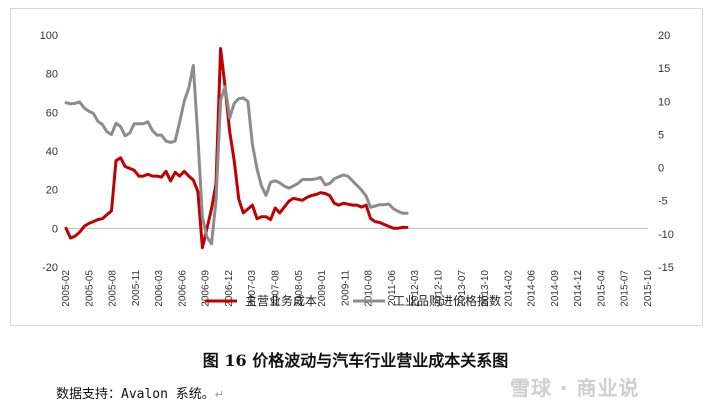 The height and width of the screenshot is (406, 711). What do you see at coordinates (661, 135) in the screenshot?
I see `right-tick-label-3: 5` at bounding box center [661, 135].